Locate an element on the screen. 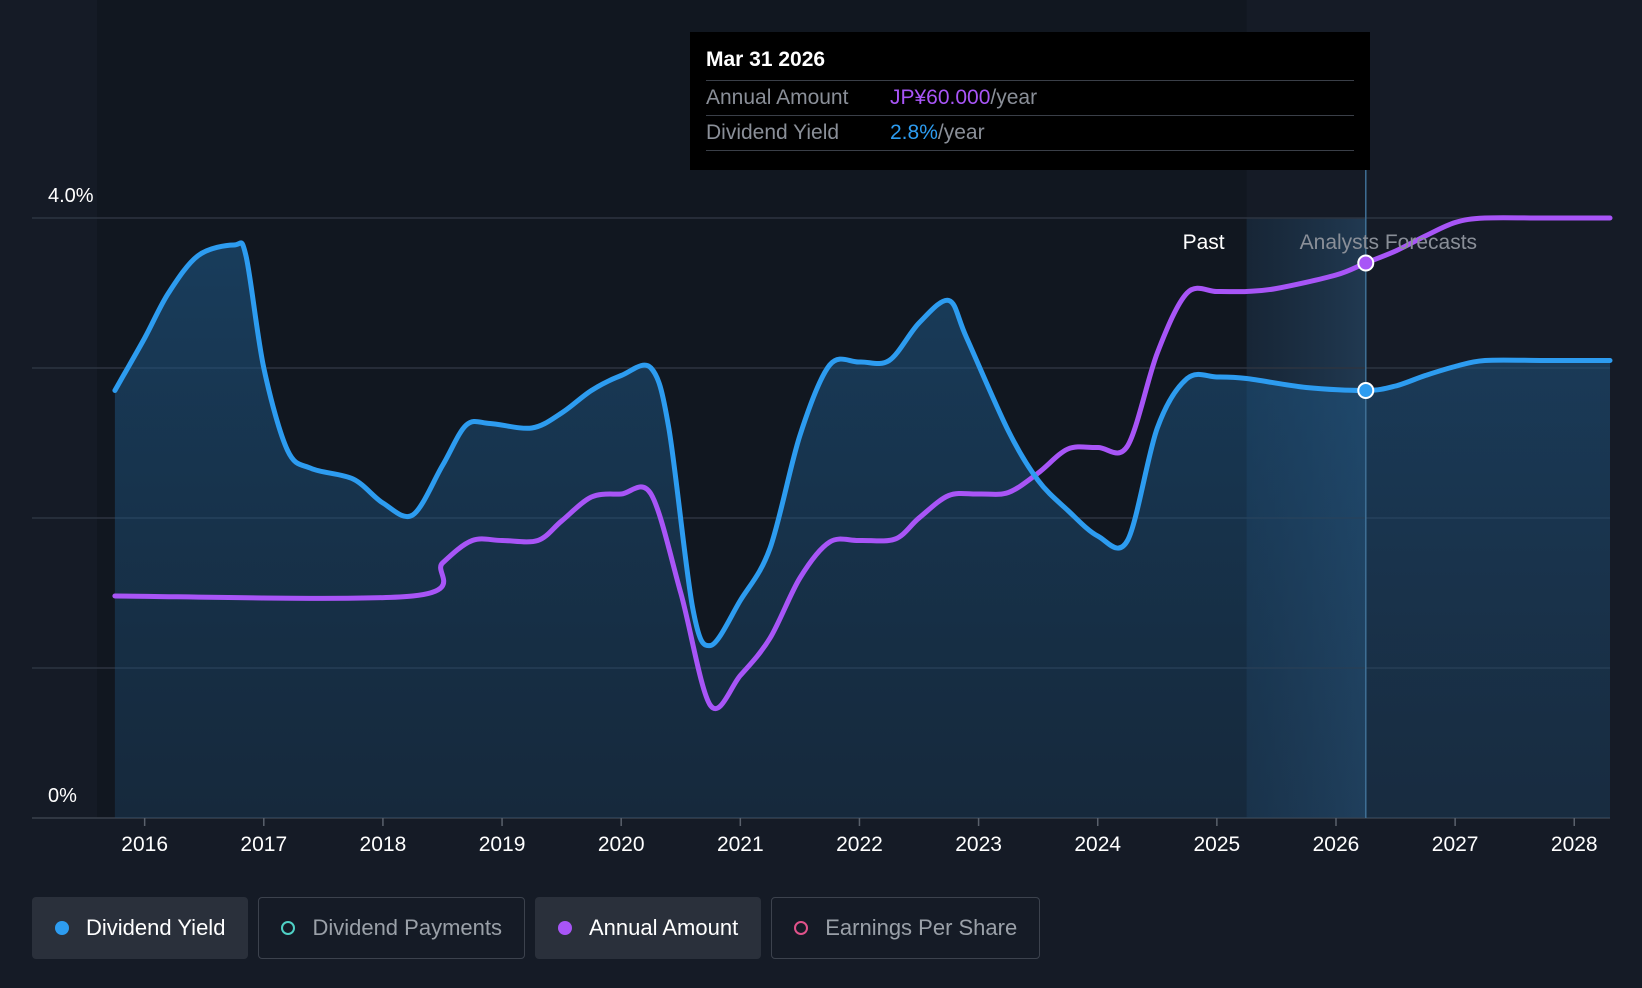 This screenshot has height=988, width=1642. x-tick-label: 2027 is located at coordinates (1455, 844).